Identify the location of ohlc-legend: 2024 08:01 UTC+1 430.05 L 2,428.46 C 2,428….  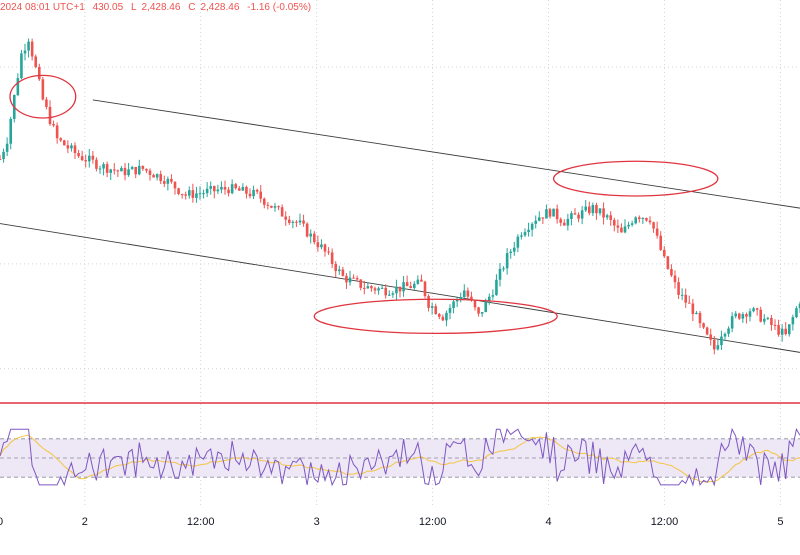
(158, 8).